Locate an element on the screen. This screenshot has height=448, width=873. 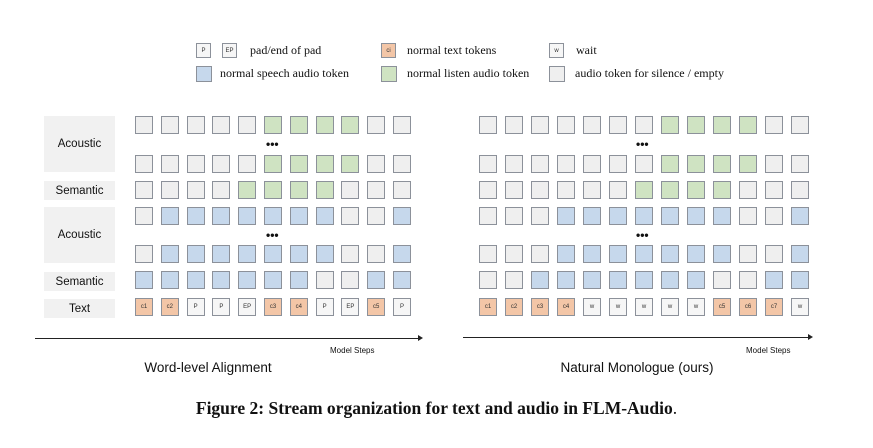
row-label-semantic-speech: Semantic is located at coordinates (79, 281).